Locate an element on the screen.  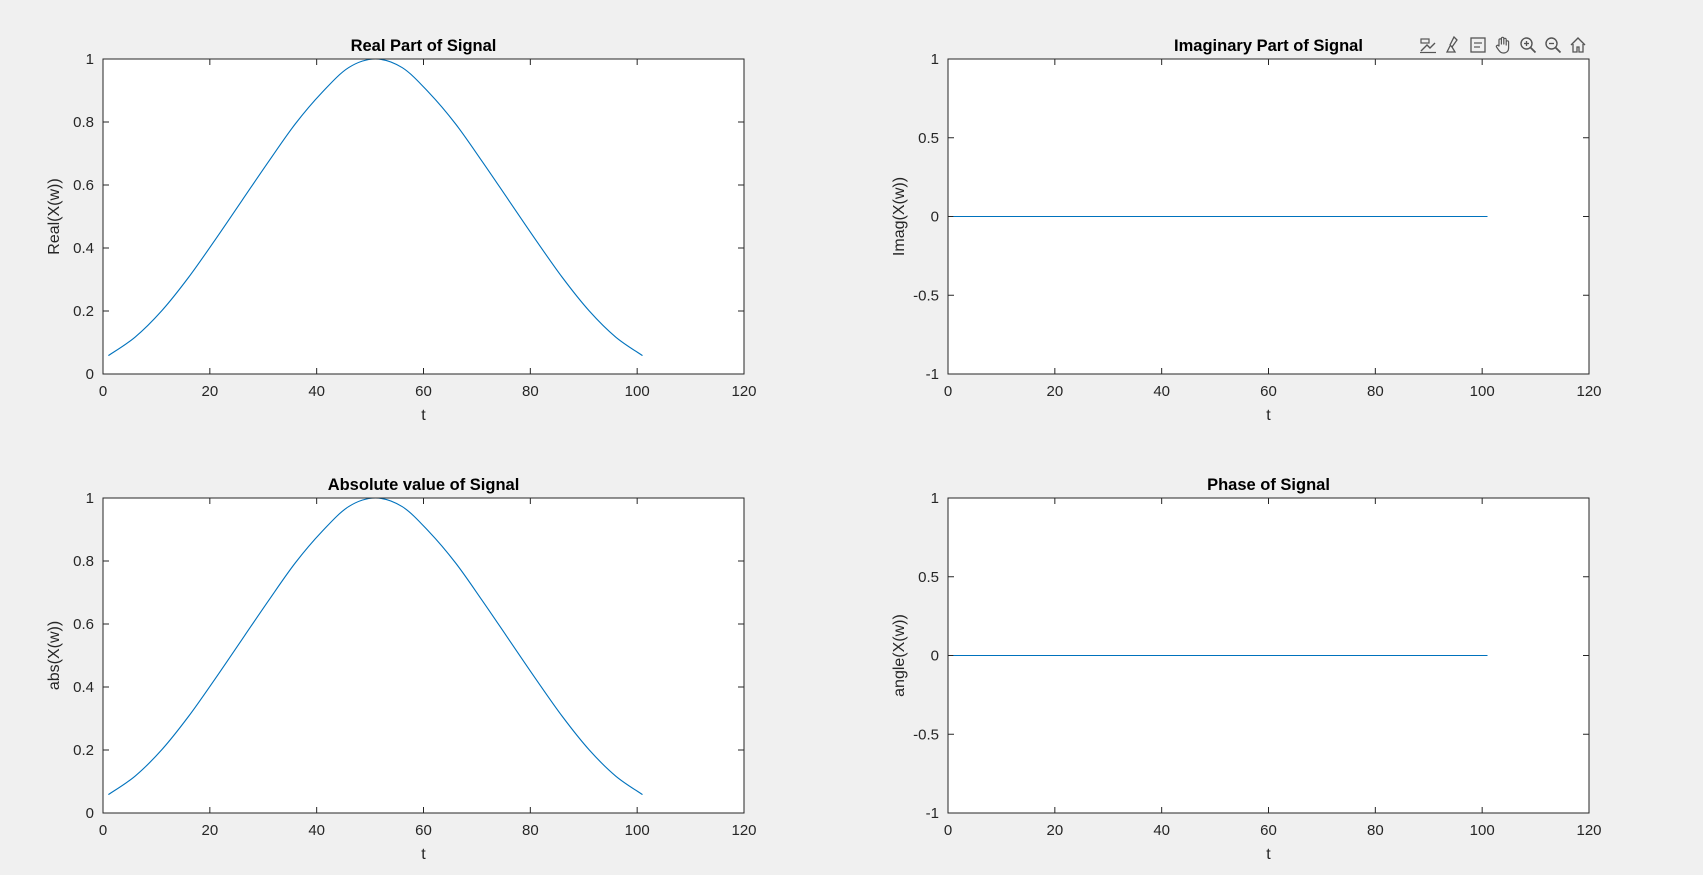
chart-title: Real Part of Signal is located at coordinates (424, 46).